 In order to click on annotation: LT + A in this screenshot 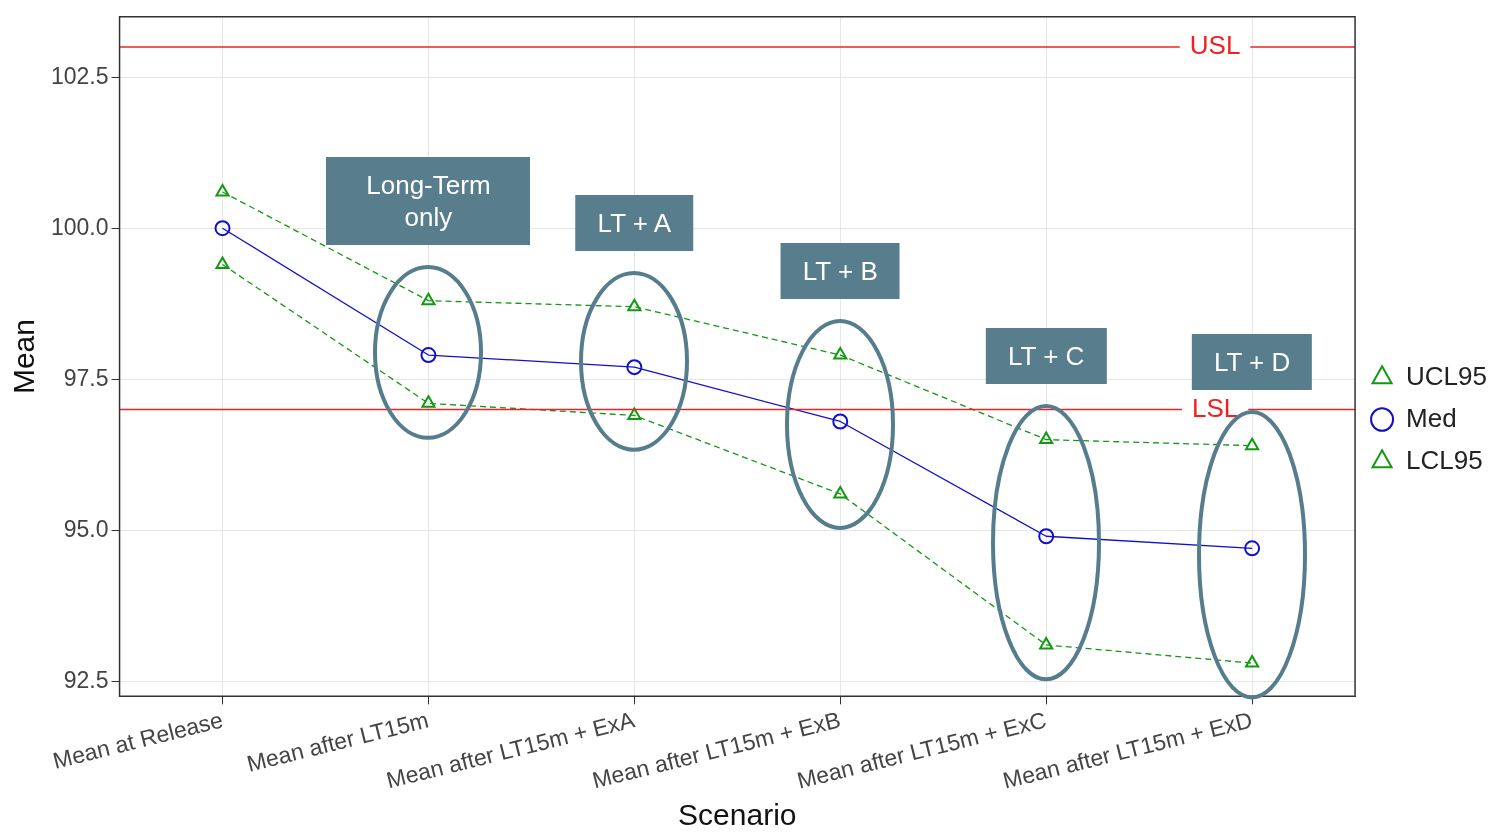, I will do `click(634, 222)`.